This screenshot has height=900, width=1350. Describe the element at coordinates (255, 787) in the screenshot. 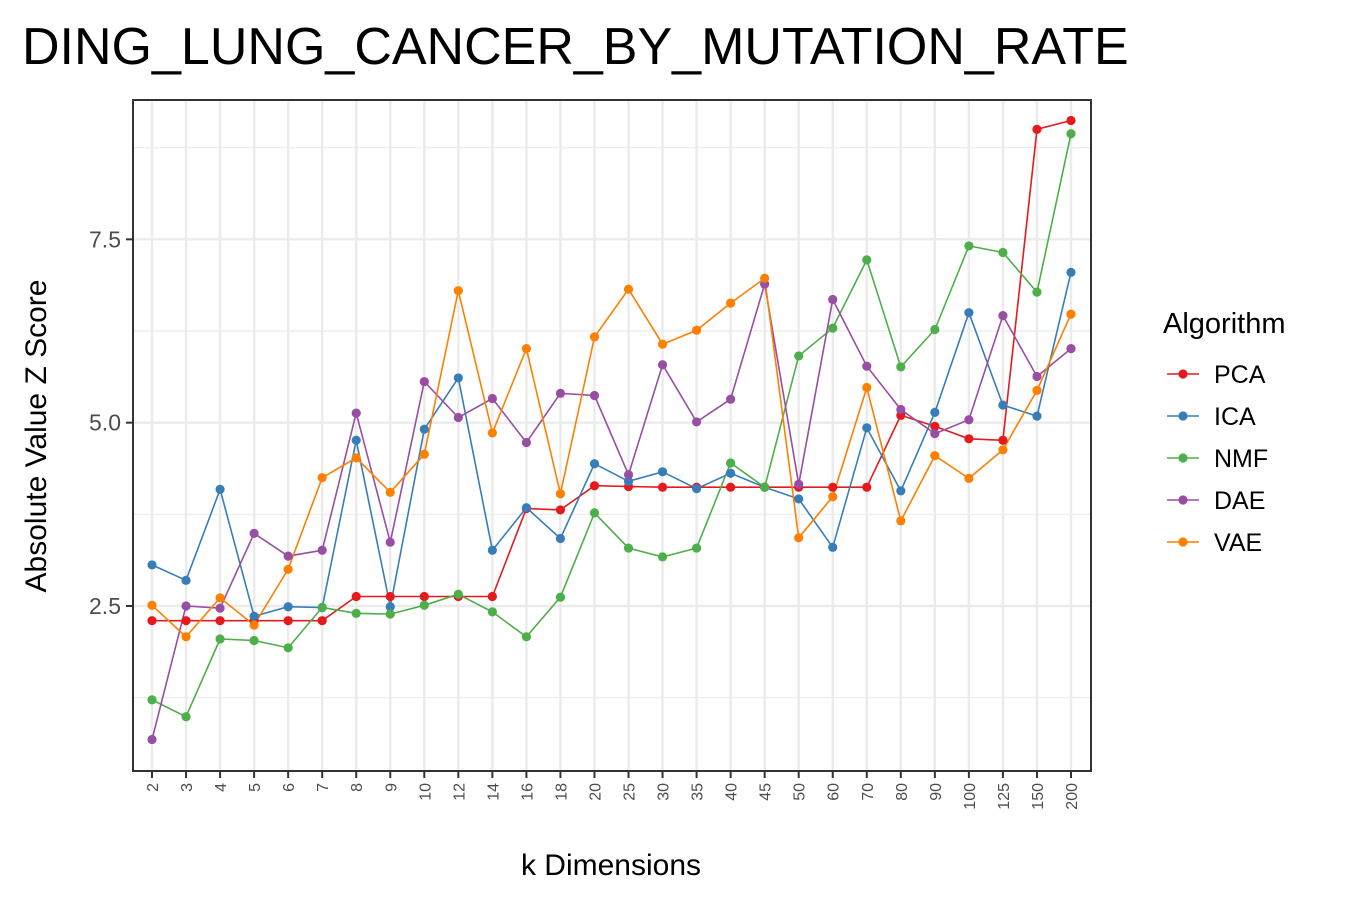

I see `x-tick-label: 5` at that location.